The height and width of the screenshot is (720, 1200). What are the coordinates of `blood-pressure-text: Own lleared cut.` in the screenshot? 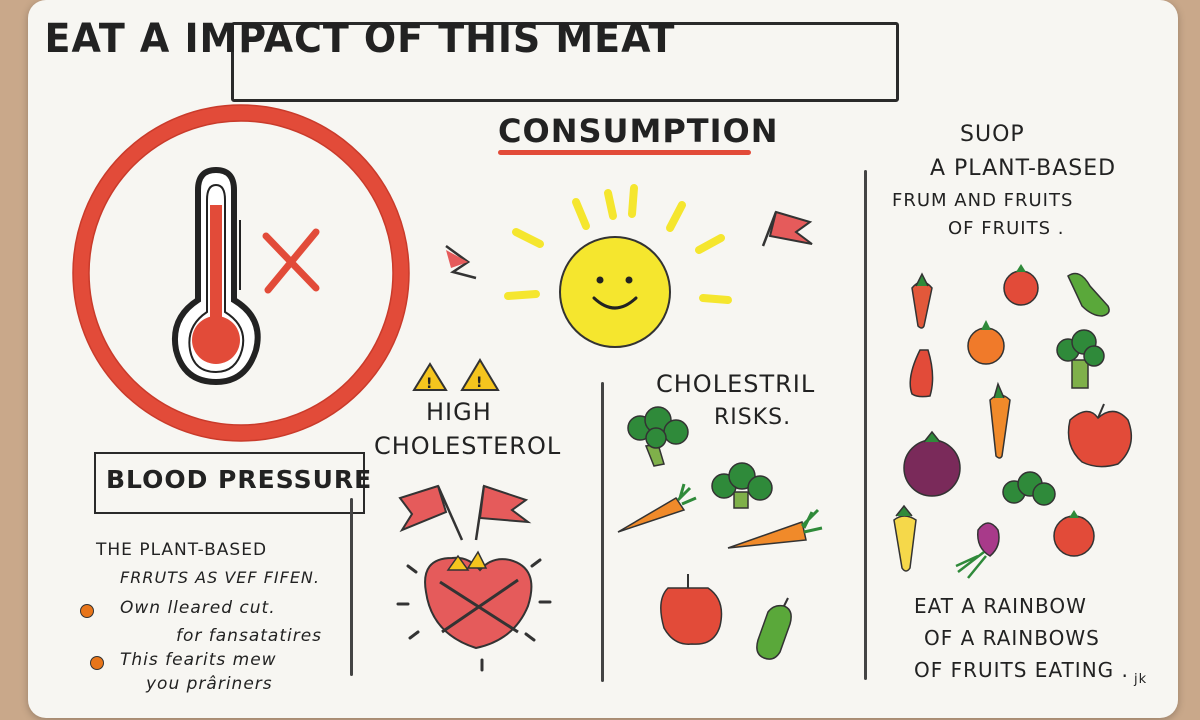 It's located at (198, 608).